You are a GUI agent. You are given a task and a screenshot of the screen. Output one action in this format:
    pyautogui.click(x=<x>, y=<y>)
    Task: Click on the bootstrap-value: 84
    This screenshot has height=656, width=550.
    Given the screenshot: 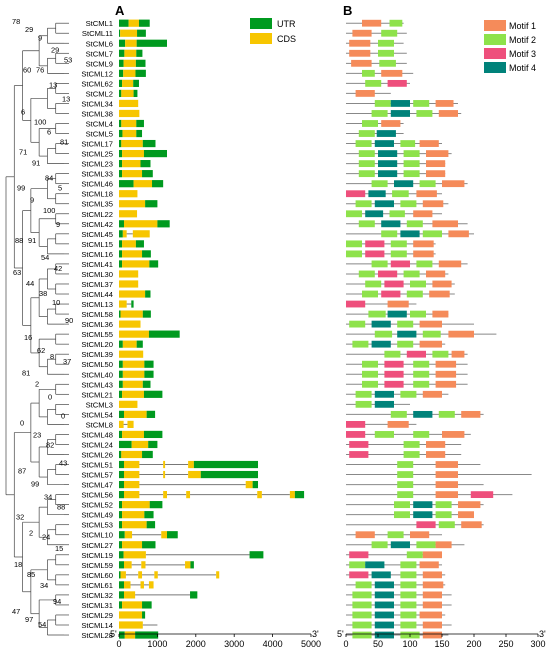 What is the action you would take?
    pyautogui.click(x=49, y=178)
    